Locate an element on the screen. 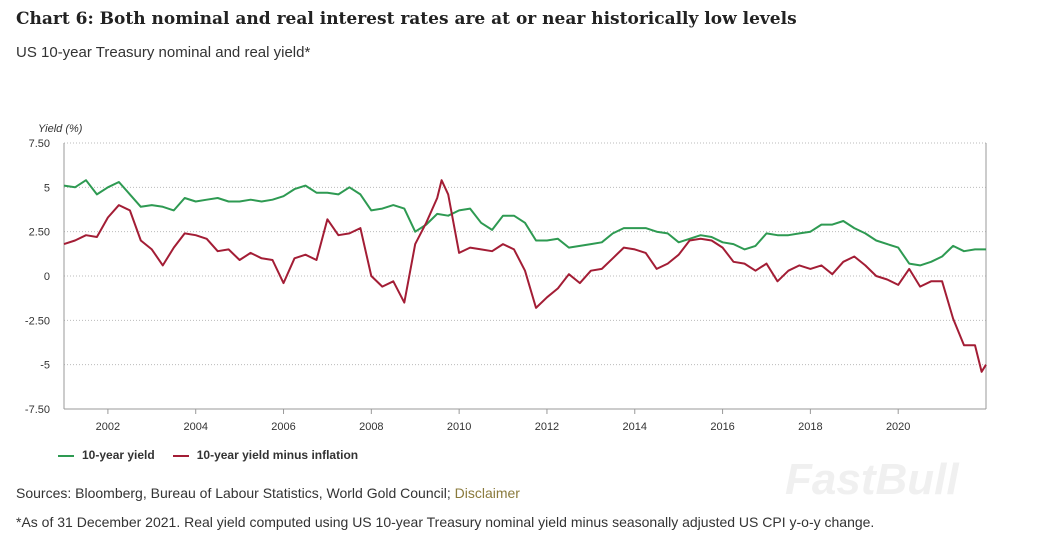 This screenshot has height=545, width=1046. nominal-yield-line is located at coordinates (524, 223).